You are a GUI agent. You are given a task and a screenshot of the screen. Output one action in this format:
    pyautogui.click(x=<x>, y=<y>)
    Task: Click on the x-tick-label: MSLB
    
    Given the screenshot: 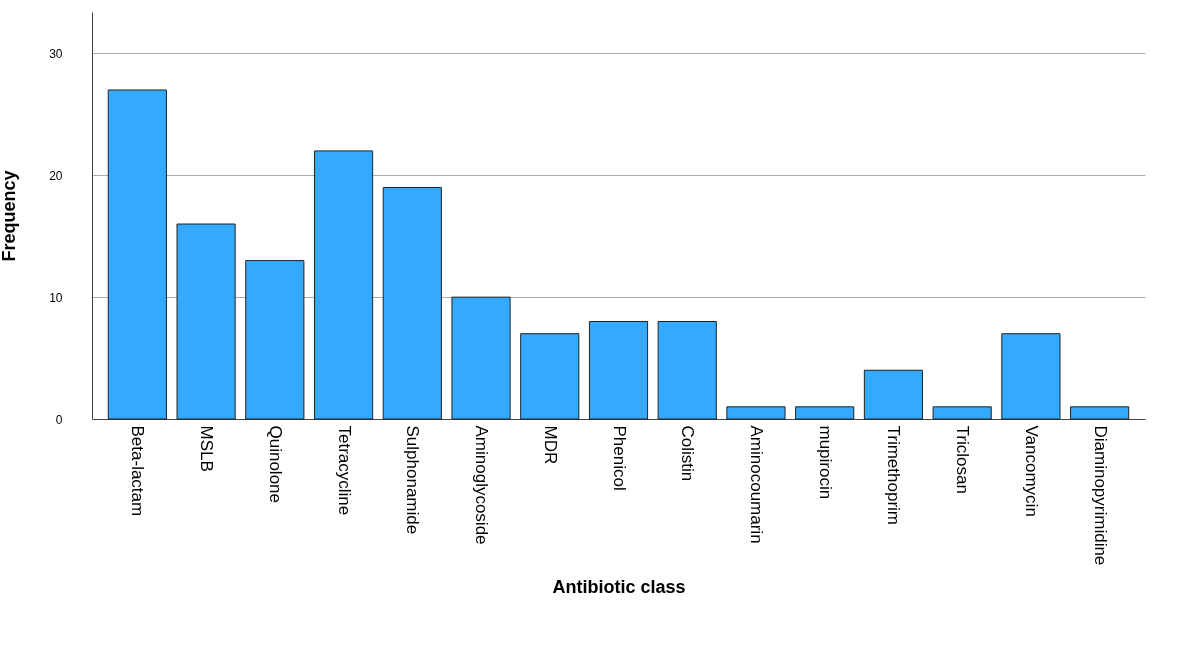 What is the action you would take?
    pyautogui.click(x=207, y=448)
    